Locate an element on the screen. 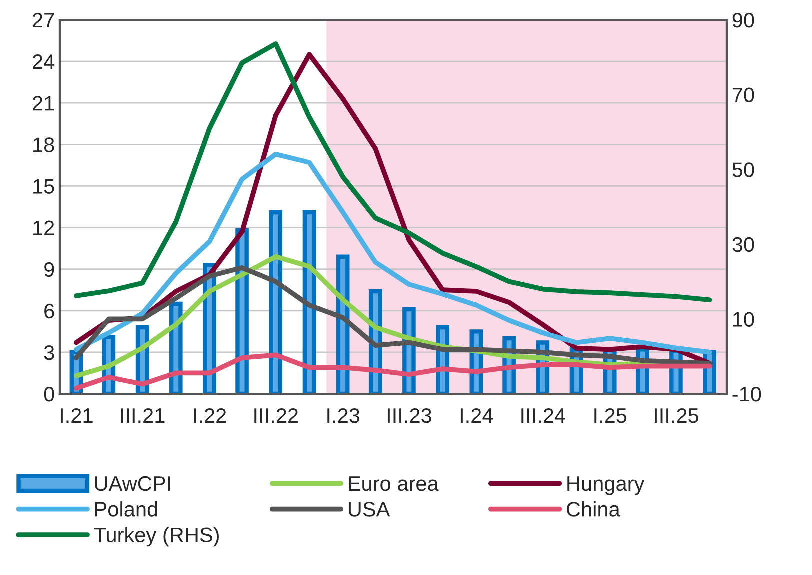  y2-tick-label: 10 is located at coordinates (743, 319).